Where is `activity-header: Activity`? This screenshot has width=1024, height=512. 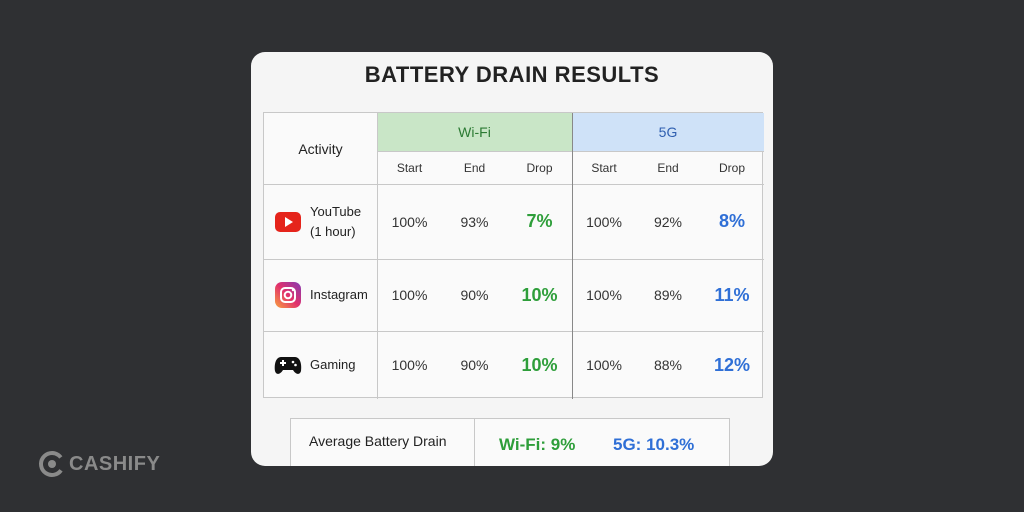
activity-header: Activity is located at coordinates (320, 148).